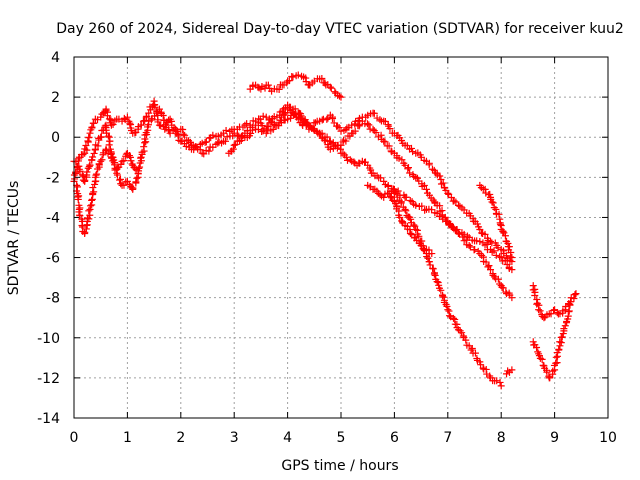  I want to click on x-tick-label: 3, so click(234, 438).